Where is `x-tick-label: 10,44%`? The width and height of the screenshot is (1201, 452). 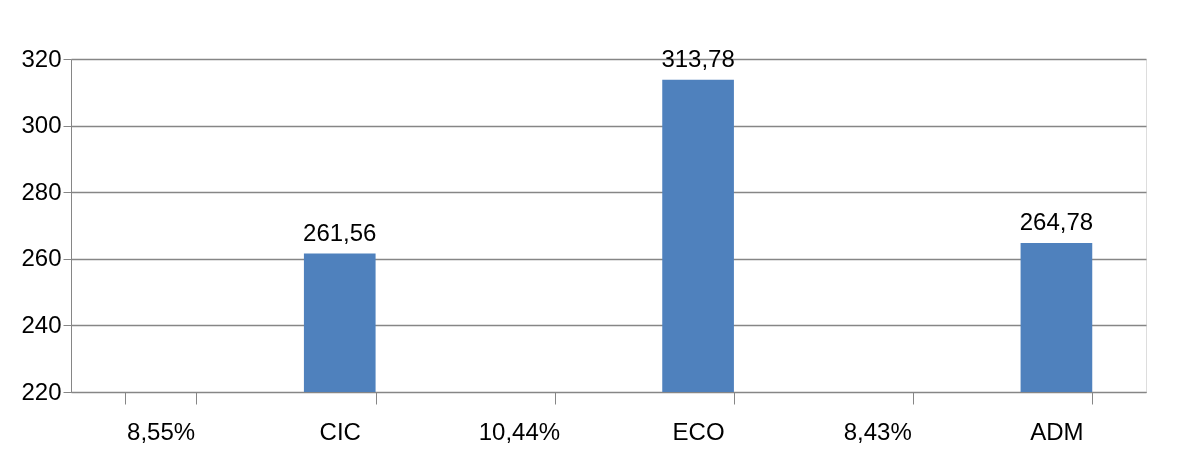 x-tick-label: 10,44% is located at coordinates (519, 431).